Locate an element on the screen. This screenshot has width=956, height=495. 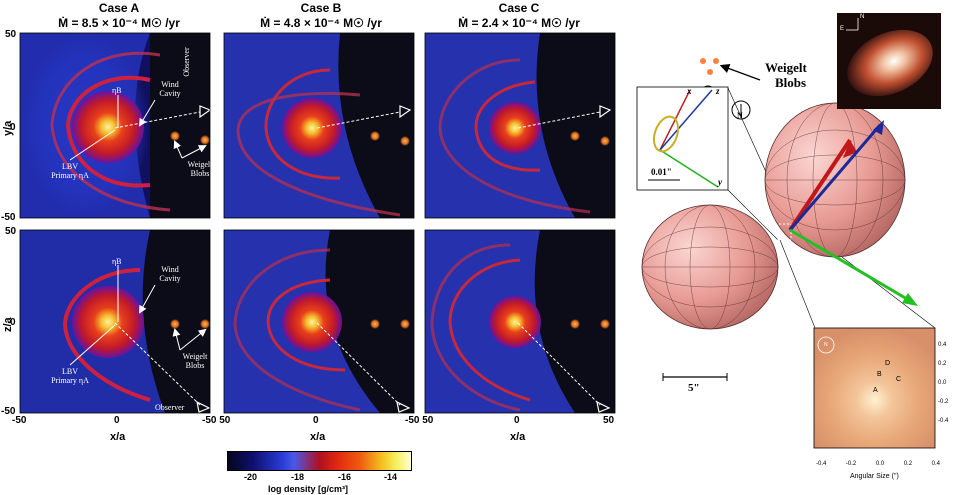
annotation-lines is located at coordinates (138, 230).